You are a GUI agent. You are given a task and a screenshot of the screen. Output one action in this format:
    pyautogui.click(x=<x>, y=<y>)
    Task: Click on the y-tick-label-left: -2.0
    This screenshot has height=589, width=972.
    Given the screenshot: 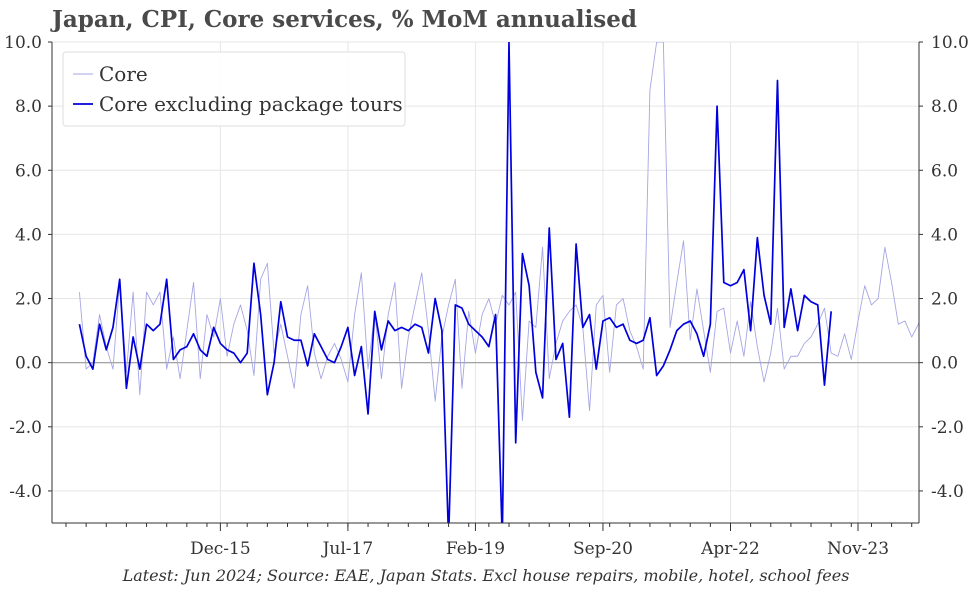 What is the action you would take?
    pyautogui.click(x=25, y=428)
    